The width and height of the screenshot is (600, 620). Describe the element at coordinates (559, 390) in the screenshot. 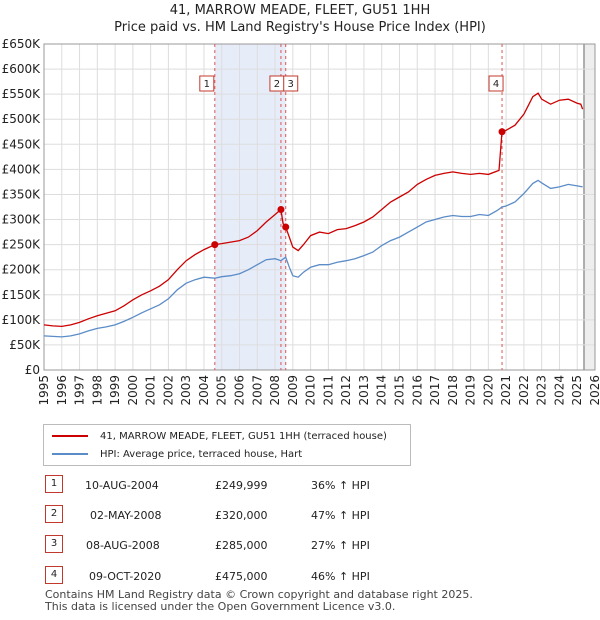

I see `x-tick-label: 2024` at that location.